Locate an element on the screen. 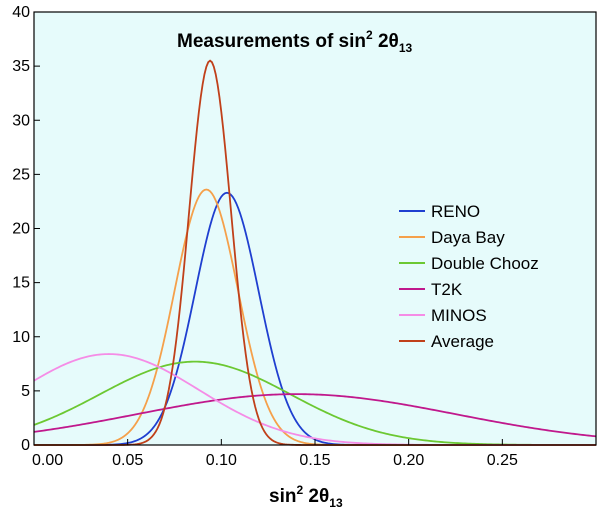 The image size is (602, 512). x-tick-label: 0.10 is located at coordinates (221, 460).